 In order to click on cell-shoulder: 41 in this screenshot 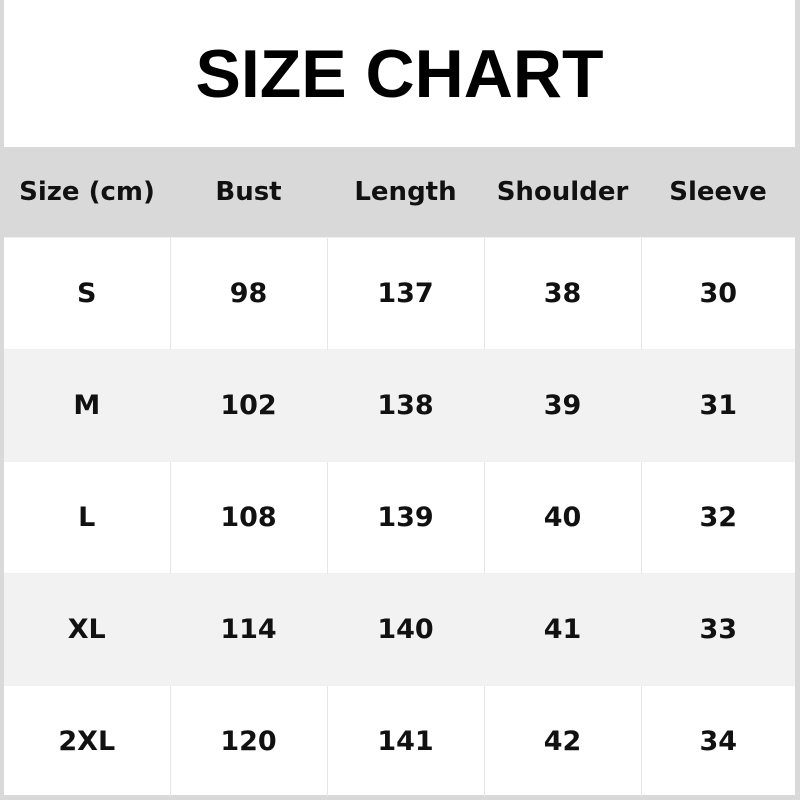, I will do `click(562, 629)`.